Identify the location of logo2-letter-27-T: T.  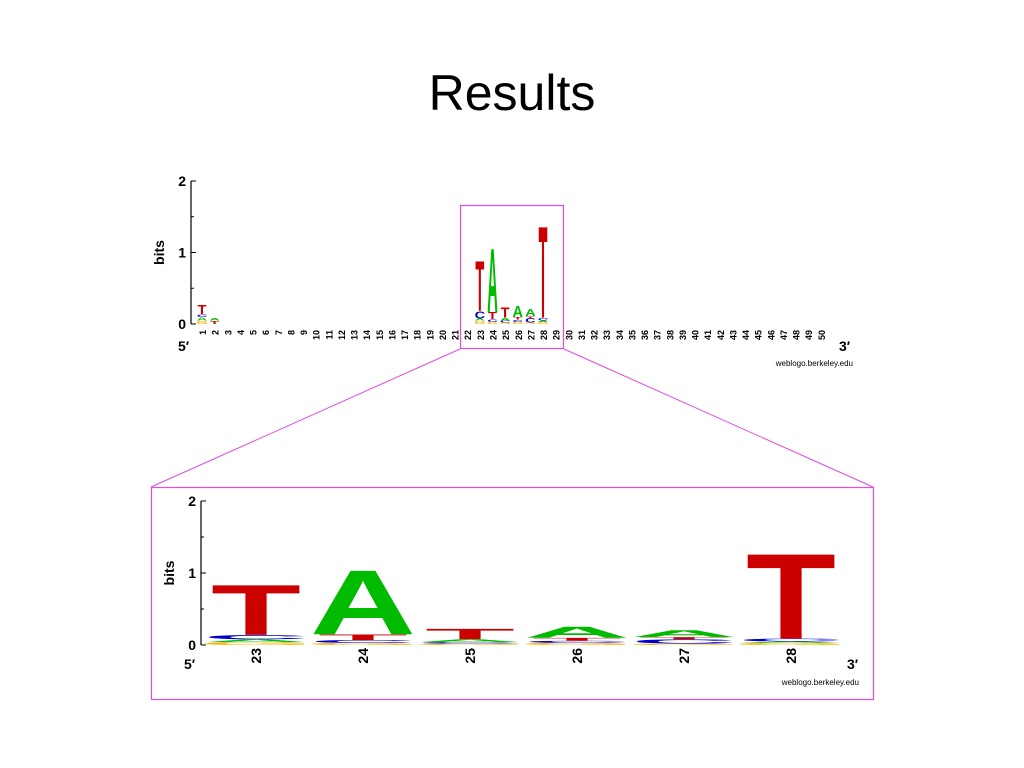
(684, 638).